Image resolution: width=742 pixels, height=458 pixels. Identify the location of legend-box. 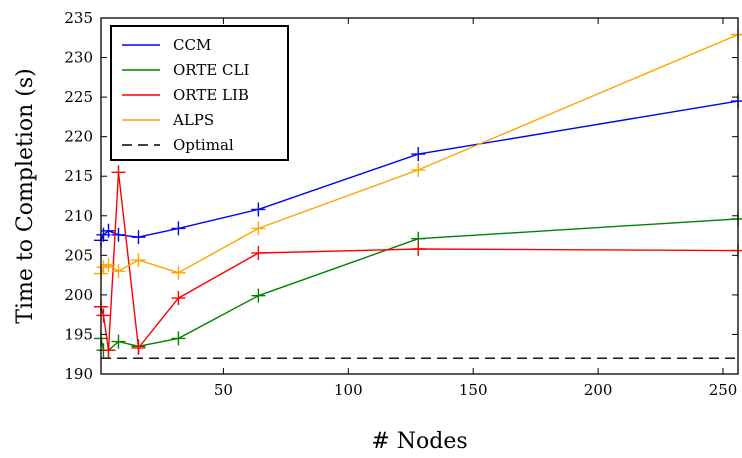
(199, 93).